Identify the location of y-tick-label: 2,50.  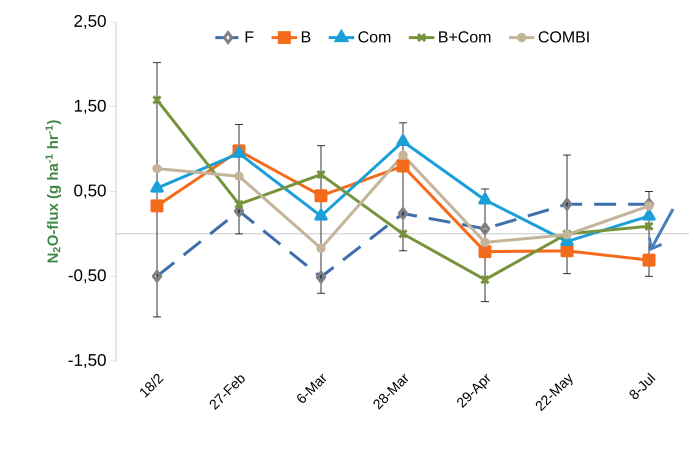
(90, 22).